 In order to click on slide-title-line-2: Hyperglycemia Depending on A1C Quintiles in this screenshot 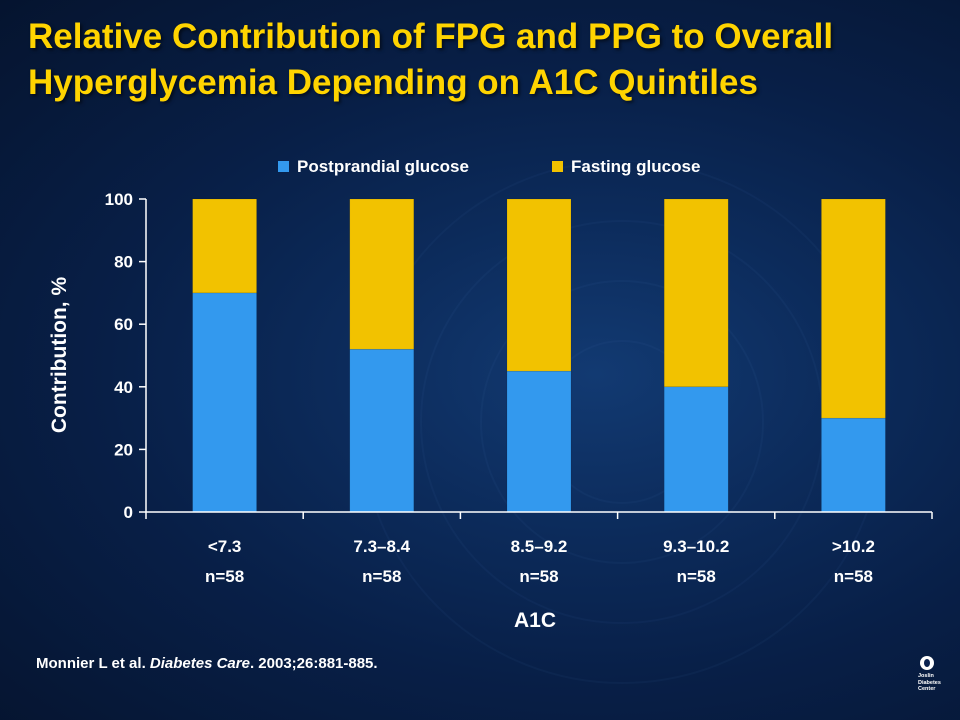, I will do `click(393, 82)`.